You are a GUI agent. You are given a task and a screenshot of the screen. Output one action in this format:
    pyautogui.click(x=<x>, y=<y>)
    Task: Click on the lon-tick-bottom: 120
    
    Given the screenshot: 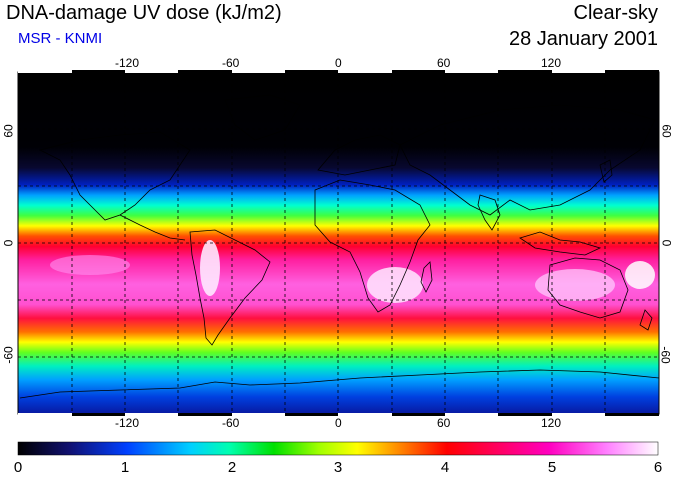 What is the action you would take?
    pyautogui.click(x=551, y=423)
    